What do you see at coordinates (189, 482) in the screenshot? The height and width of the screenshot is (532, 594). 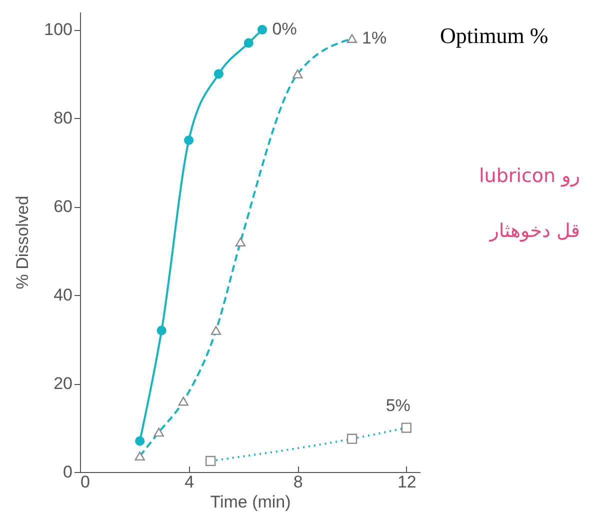 I see `x-tick-label: 4` at bounding box center [189, 482].